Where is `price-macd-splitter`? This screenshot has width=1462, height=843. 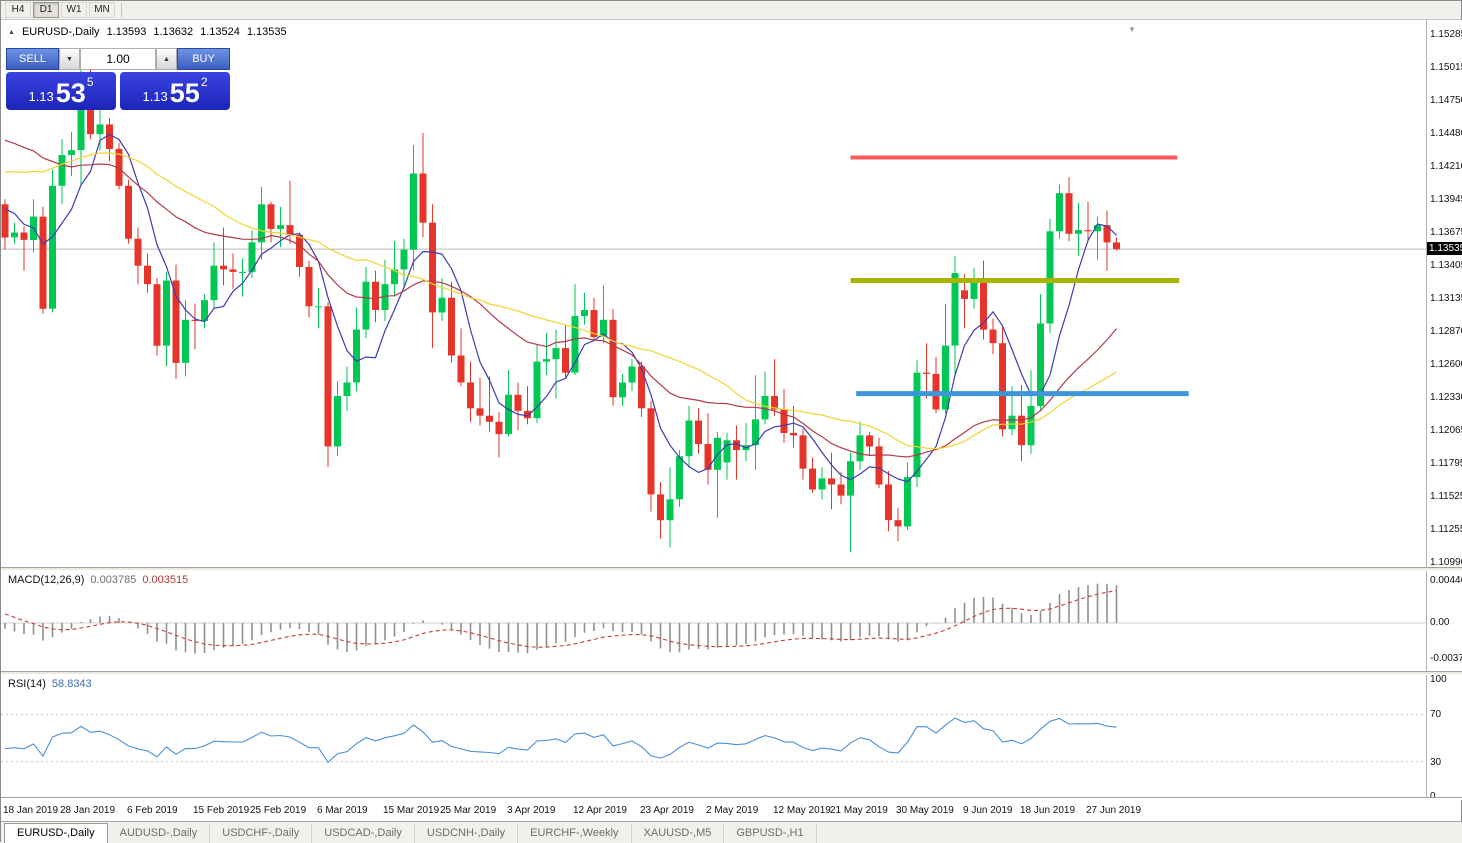 price-macd-splitter is located at coordinates (731, 569).